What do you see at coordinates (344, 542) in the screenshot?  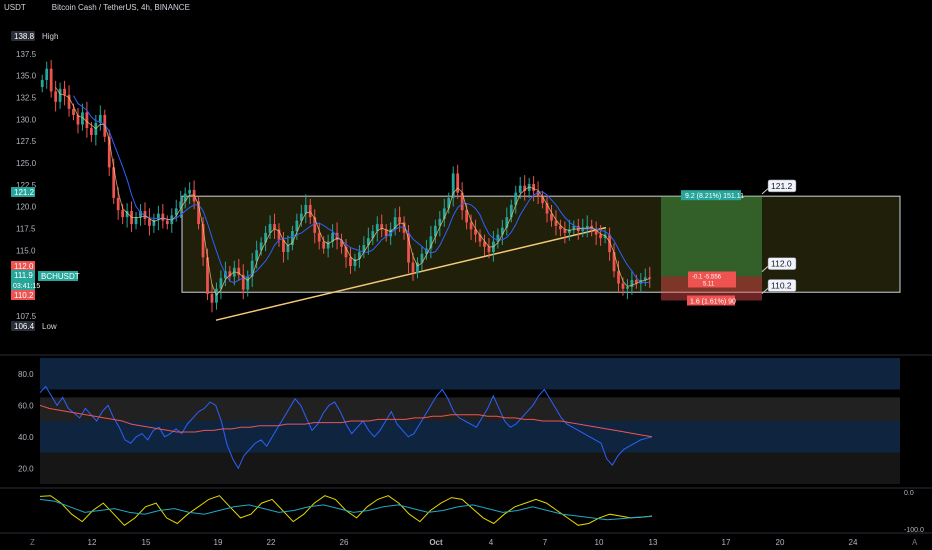 I see `time-tick-label: 26` at bounding box center [344, 542].